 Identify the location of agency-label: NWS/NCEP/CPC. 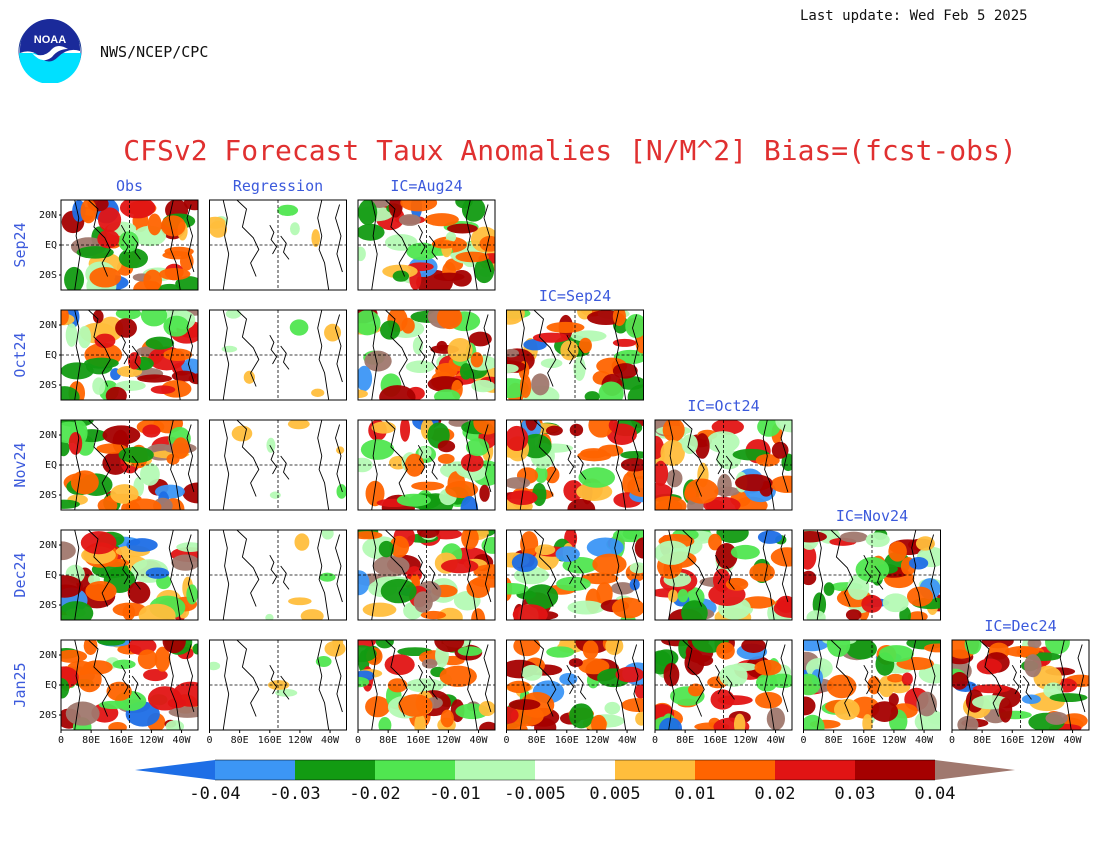
(154, 52).